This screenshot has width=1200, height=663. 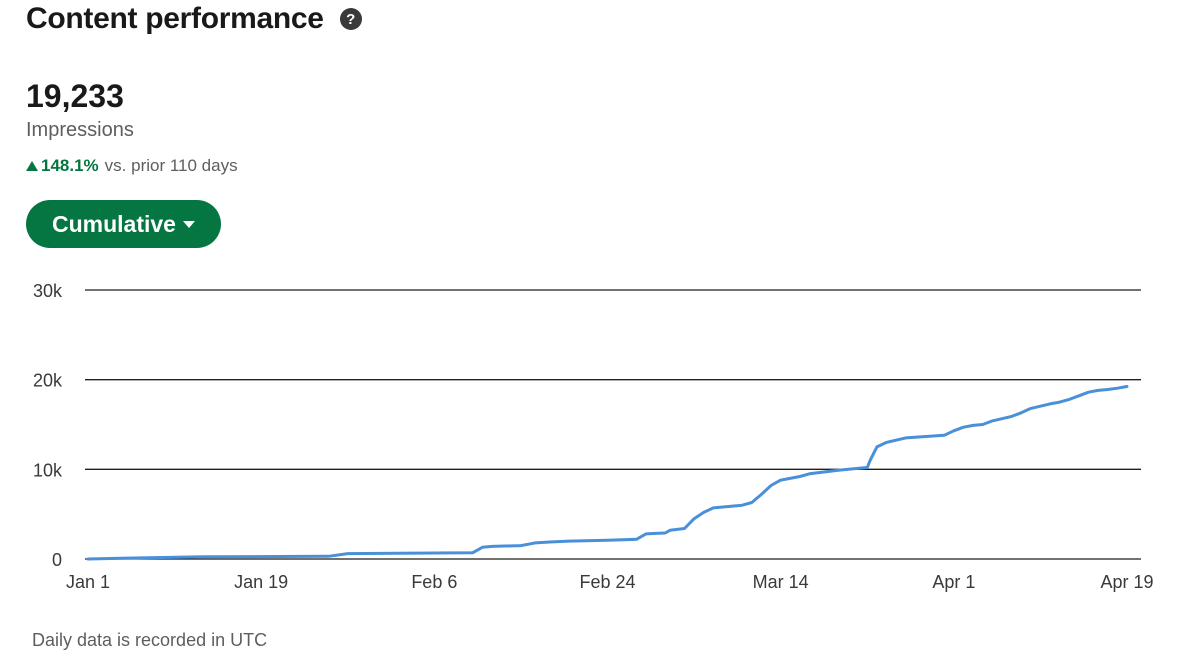 I want to click on change-percent: 148.1%, so click(x=70, y=165).